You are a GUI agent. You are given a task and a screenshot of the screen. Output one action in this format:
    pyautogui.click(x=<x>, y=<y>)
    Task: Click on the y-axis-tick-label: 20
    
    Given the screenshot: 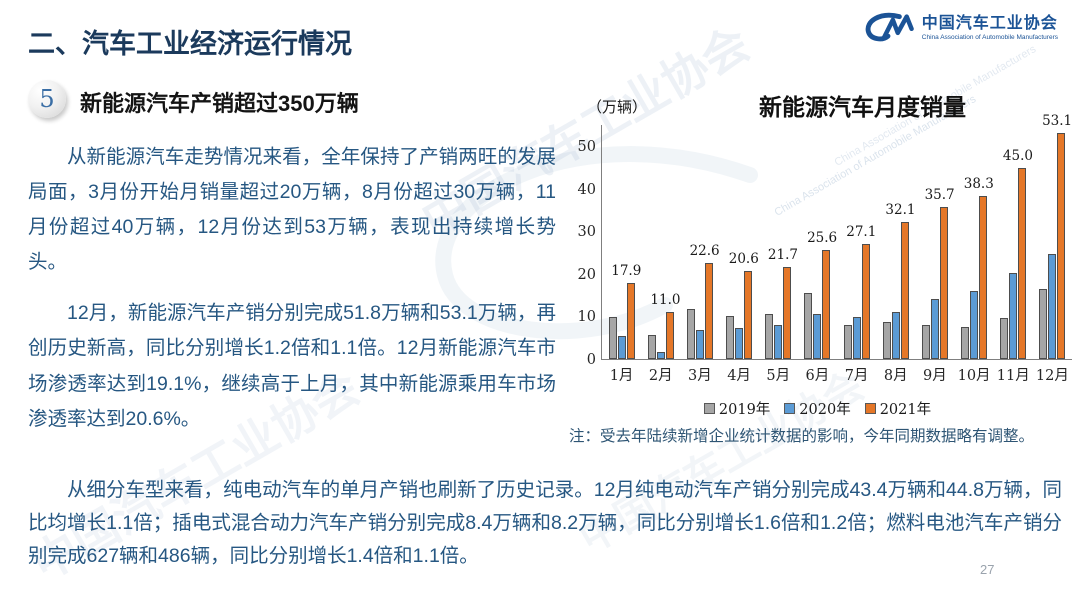 What is the action you would take?
    pyautogui.click(x=586, y=274)
    